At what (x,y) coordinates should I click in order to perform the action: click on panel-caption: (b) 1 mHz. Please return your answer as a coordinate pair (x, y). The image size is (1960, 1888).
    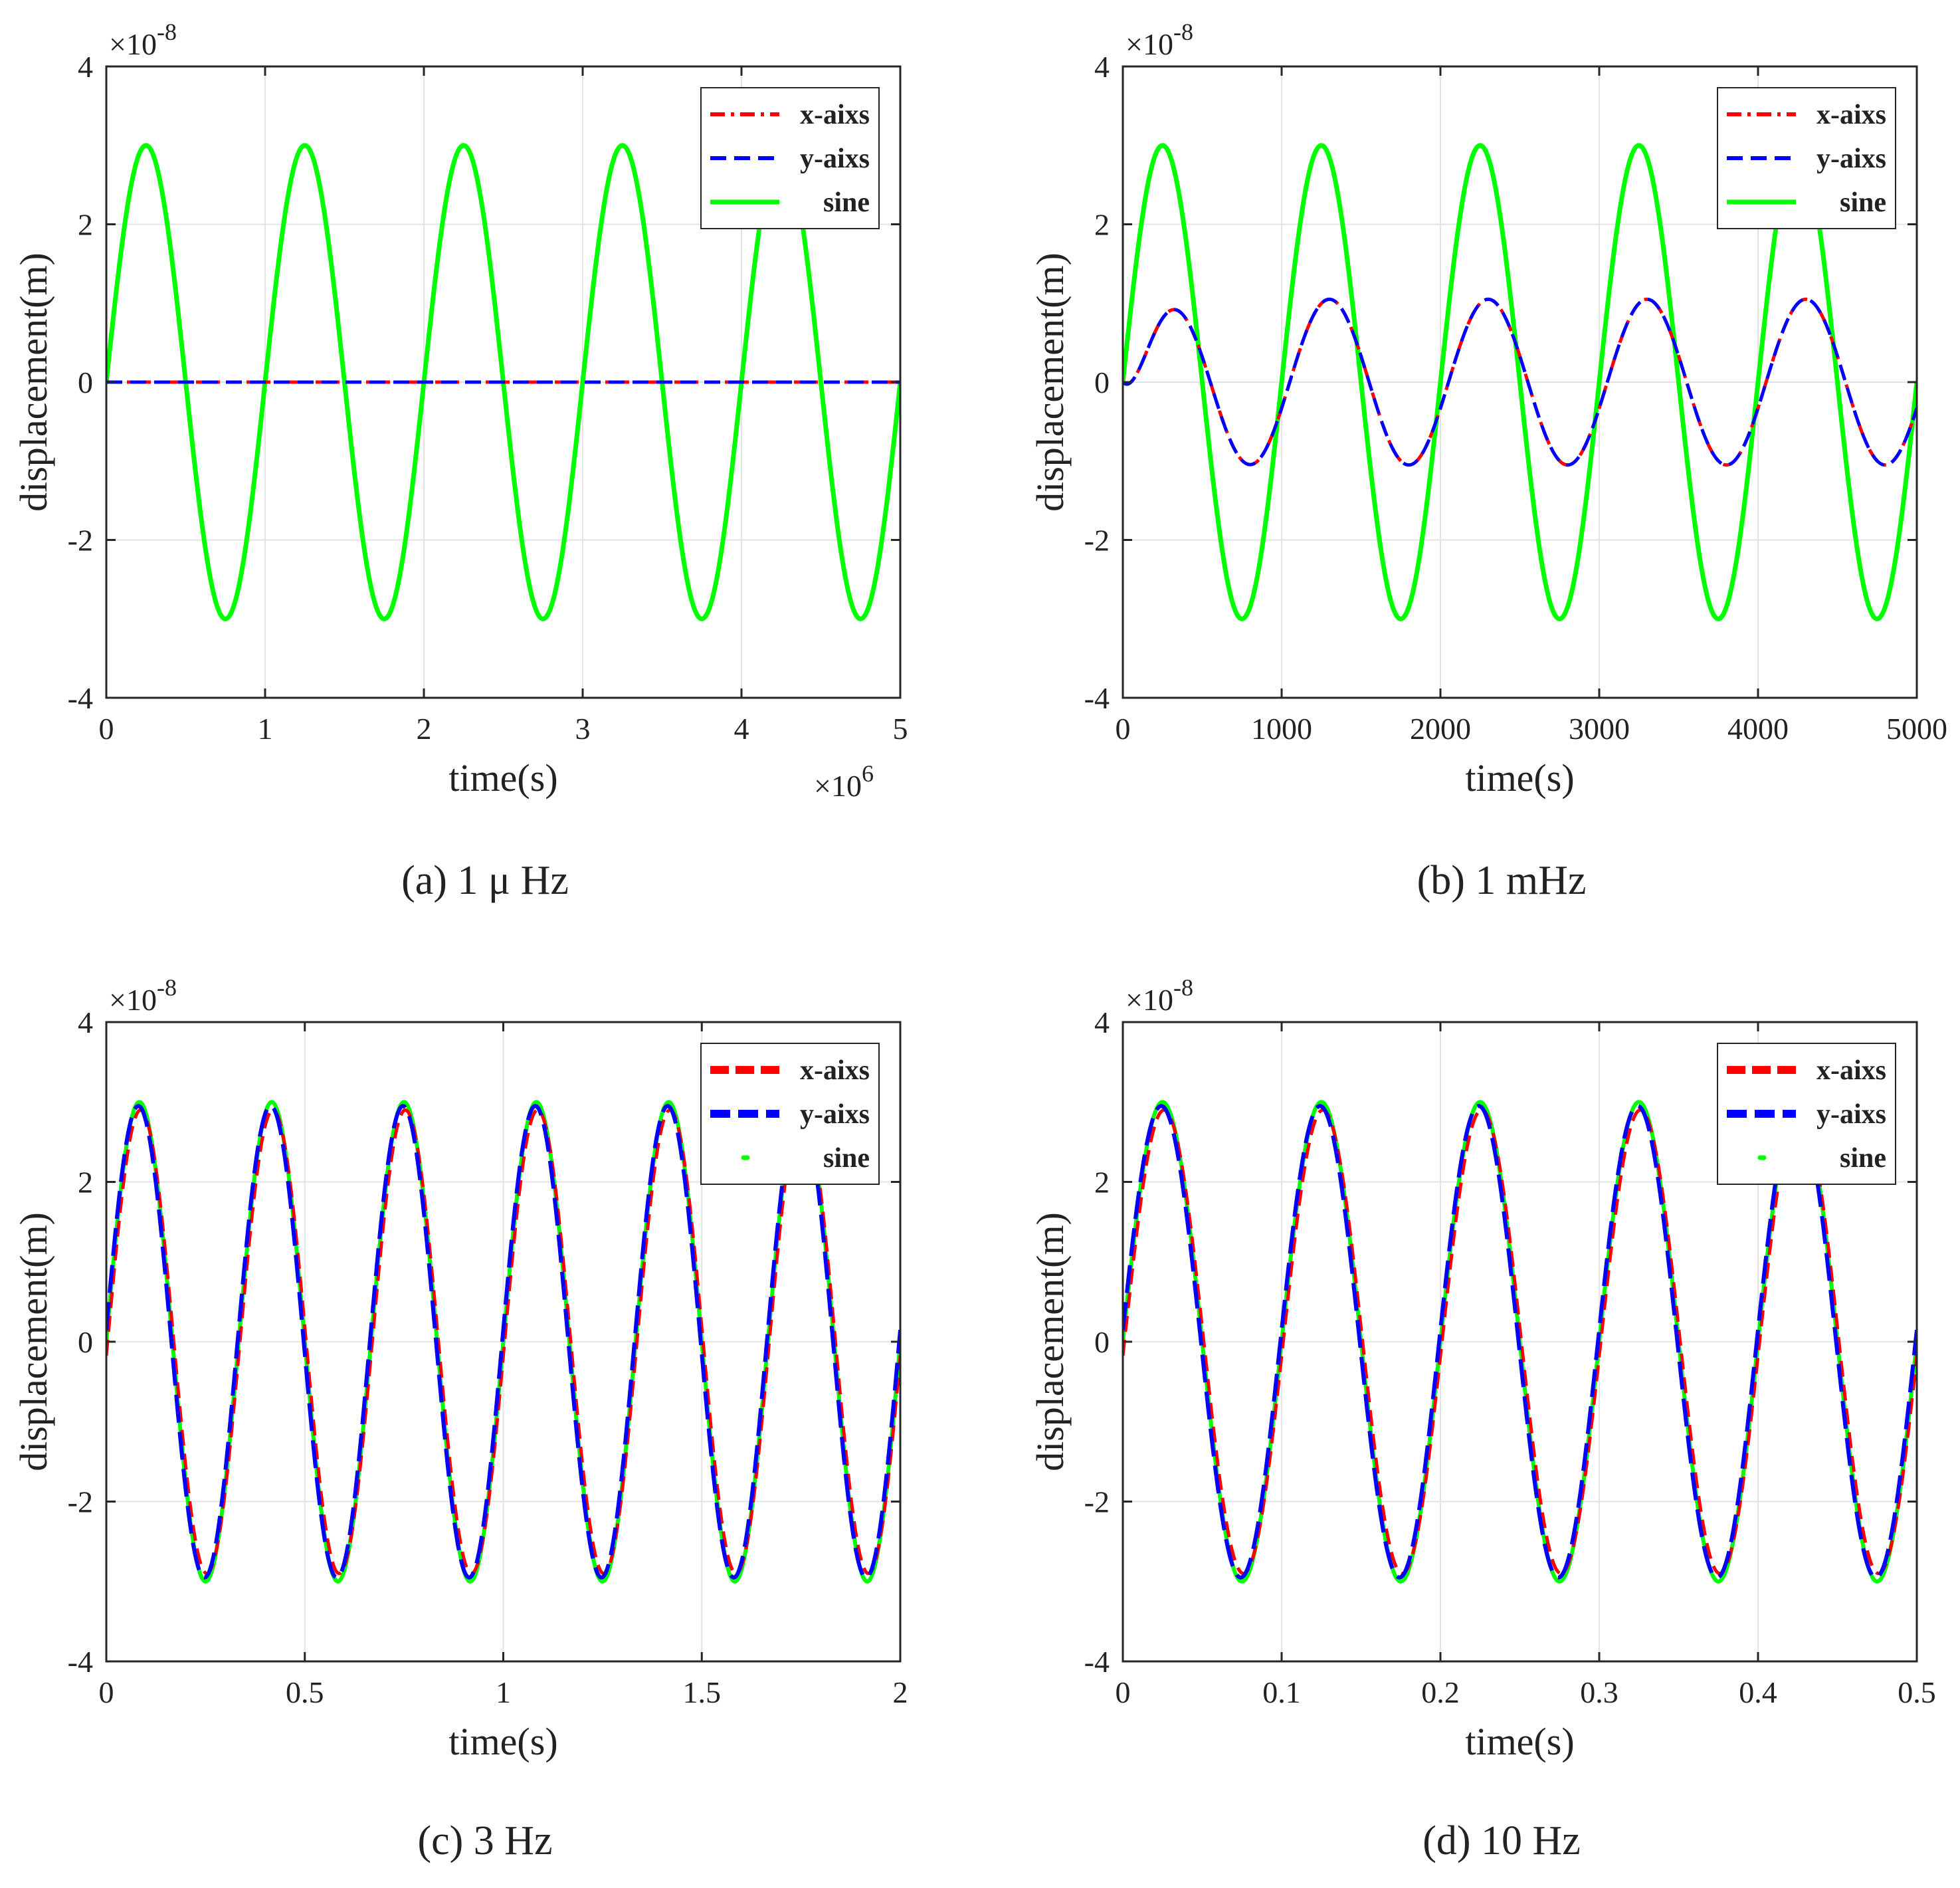
    Looking at the image, I should click on (1502, 881).